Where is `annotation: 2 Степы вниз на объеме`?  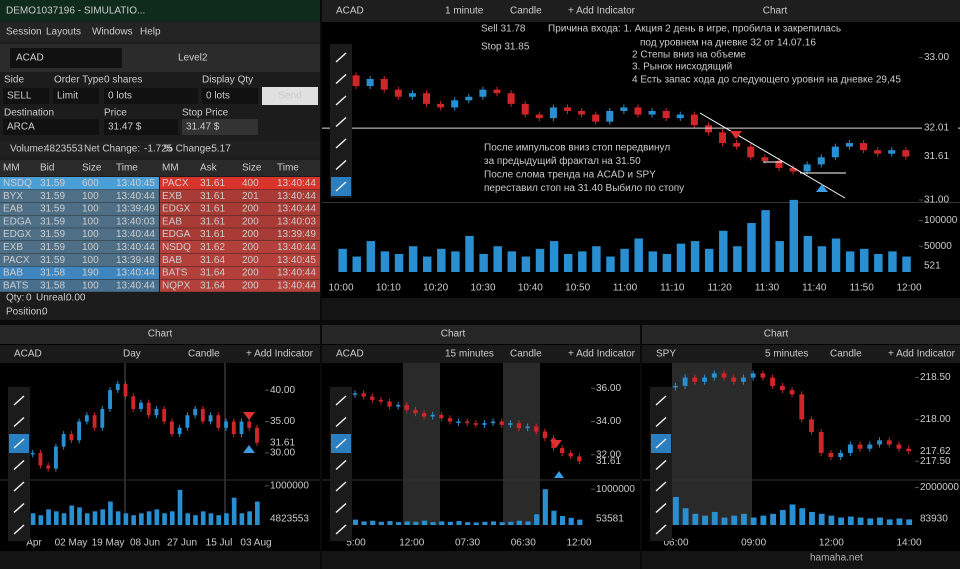
annotation: 2 Степы вниз на объеме is located at coordinates (689, 55).